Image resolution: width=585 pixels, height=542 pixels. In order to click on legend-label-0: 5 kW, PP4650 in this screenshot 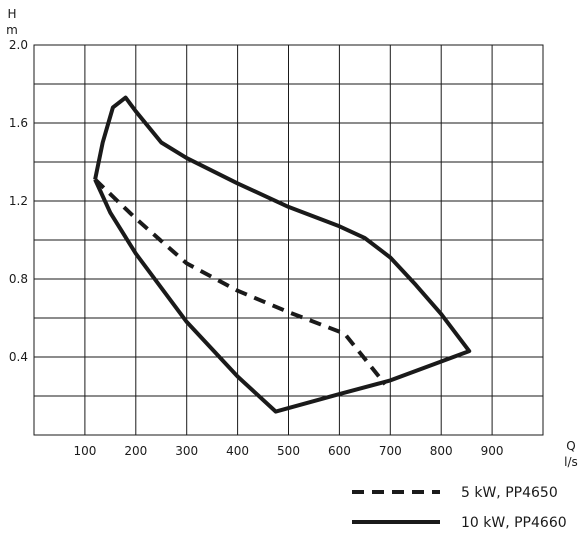, I will do `click(509, 493)`.